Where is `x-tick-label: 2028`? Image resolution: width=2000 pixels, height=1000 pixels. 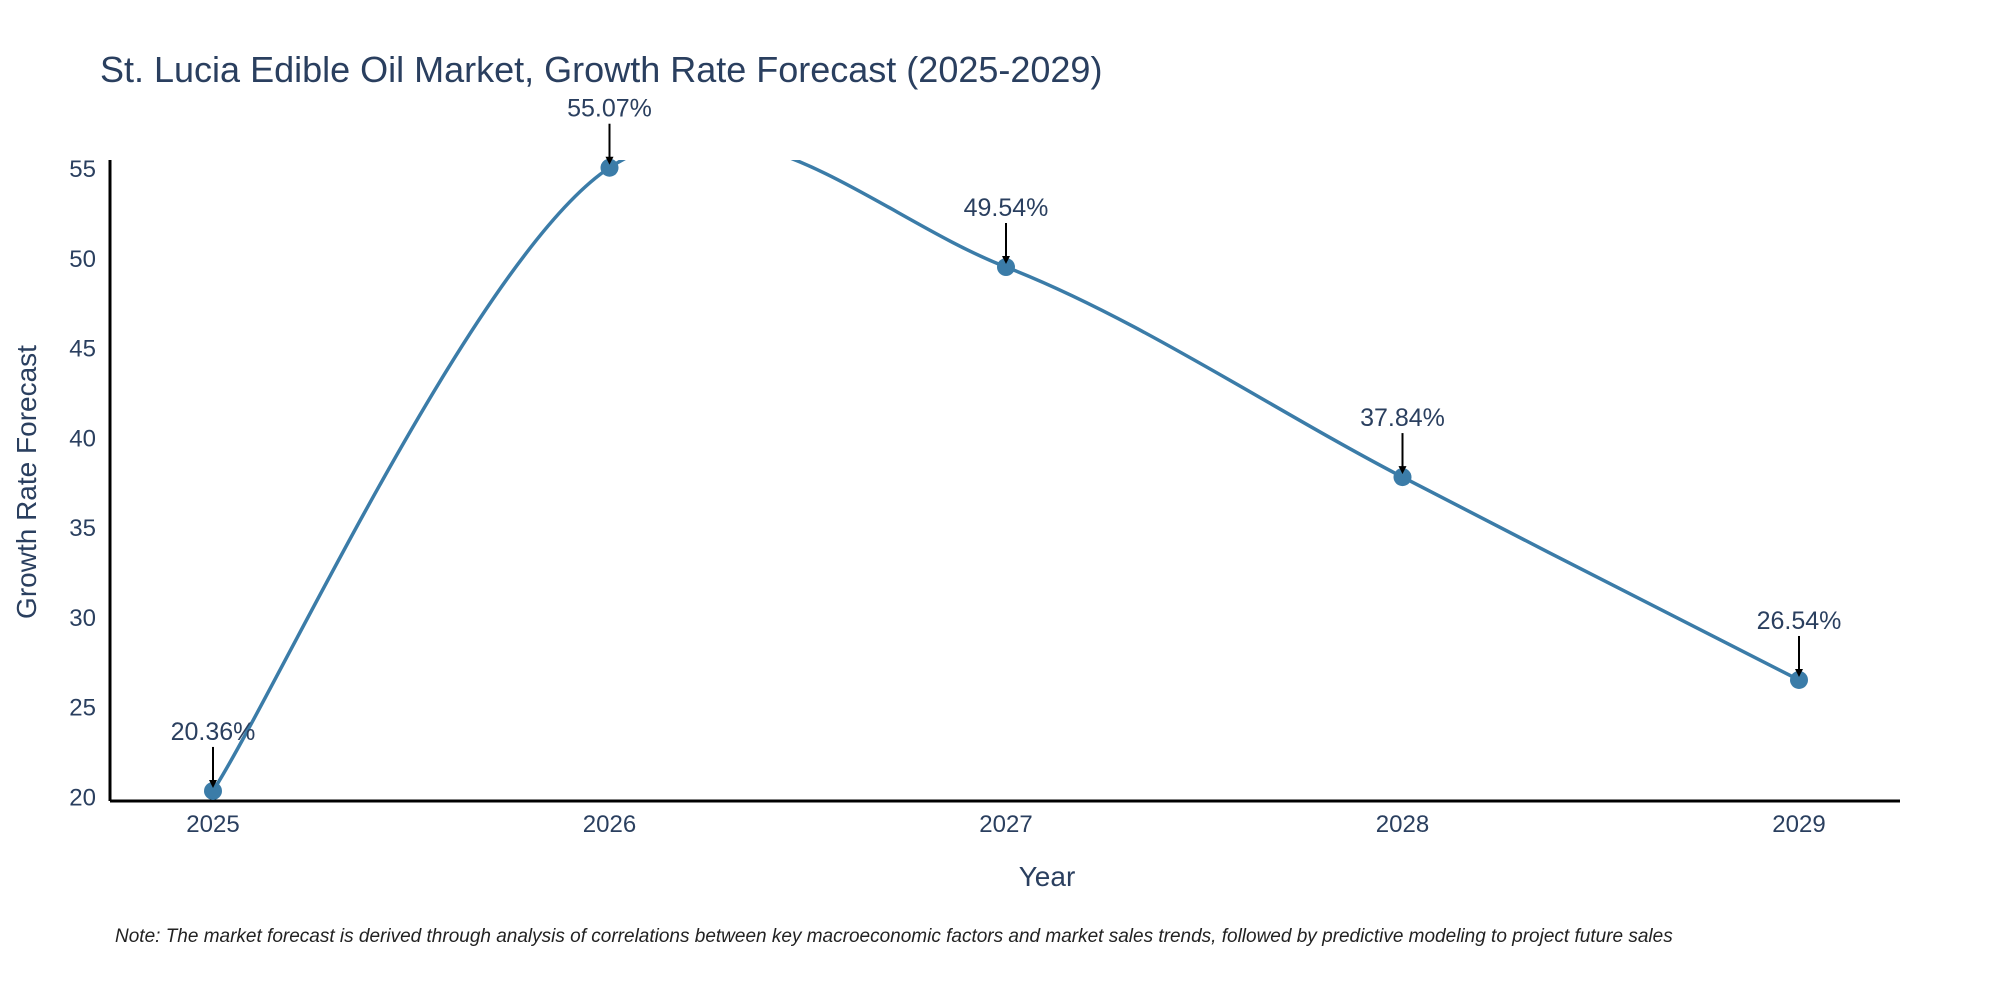
x-tick-label: 2028 is located at coordinates (1402, 824).